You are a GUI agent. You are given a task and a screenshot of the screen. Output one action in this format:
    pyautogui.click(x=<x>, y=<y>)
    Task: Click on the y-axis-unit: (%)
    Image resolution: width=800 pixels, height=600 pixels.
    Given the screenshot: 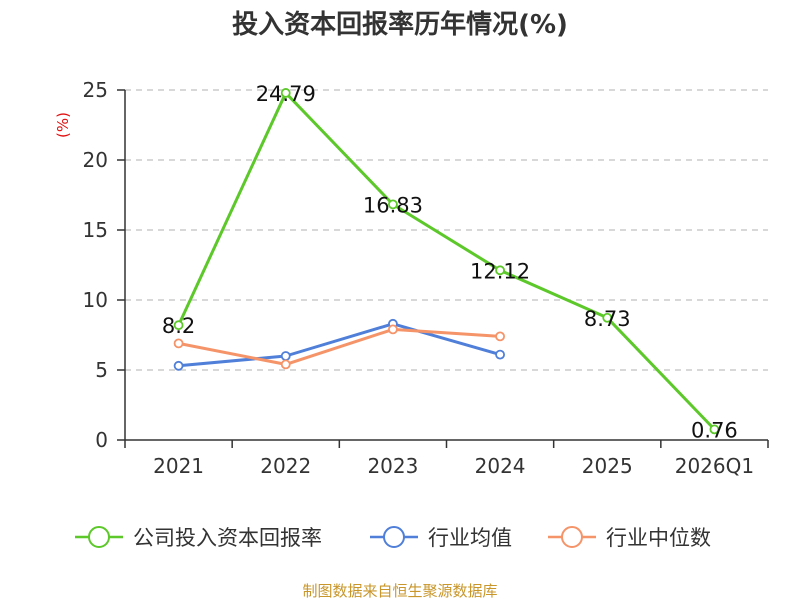 What is the action you would take?
    pyautogui.click(x=63, y=125)
    